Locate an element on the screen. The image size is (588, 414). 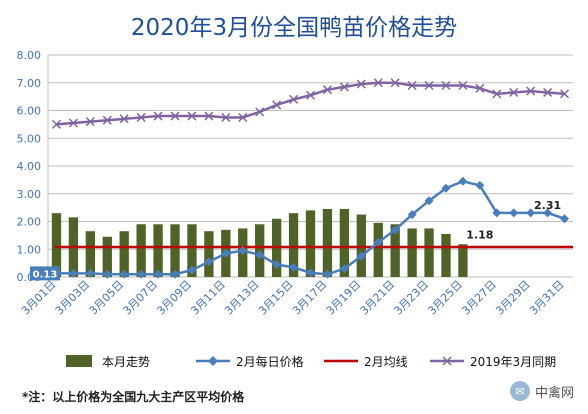
legend-bar-swatch is located at coordinates (79, 361).